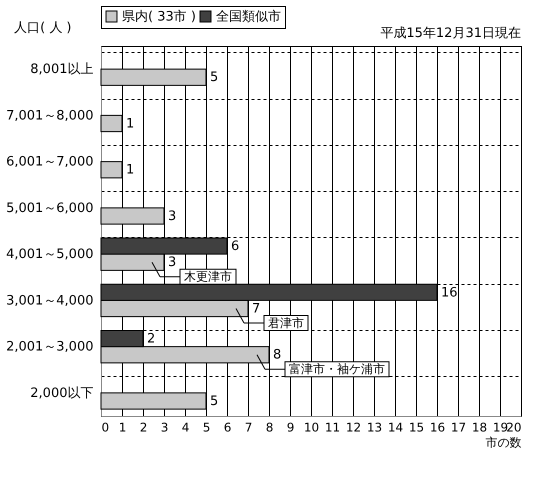 This screenshot has height=504, width=551. Describe the element at coordinates (62, 70) in the screenshot. I see `y-tick-label: 8,001以上` at that location.